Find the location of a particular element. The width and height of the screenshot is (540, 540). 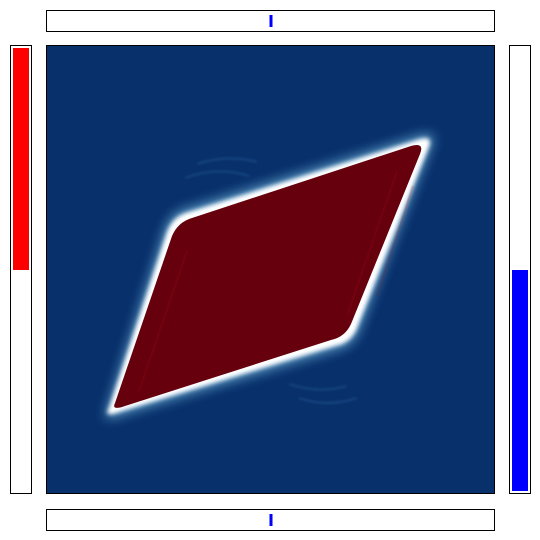

top-slider is located at coordinates (270, 21).